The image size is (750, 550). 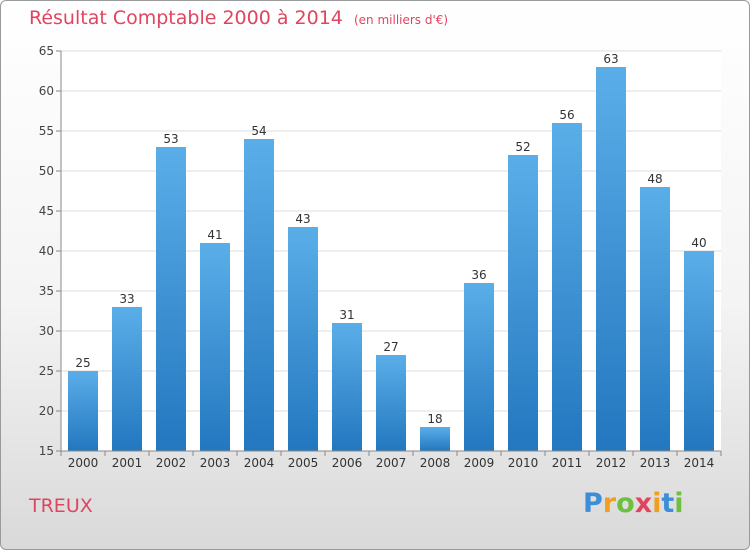 I want to click on y-tick-label: 45, so click(x=46, y=211).